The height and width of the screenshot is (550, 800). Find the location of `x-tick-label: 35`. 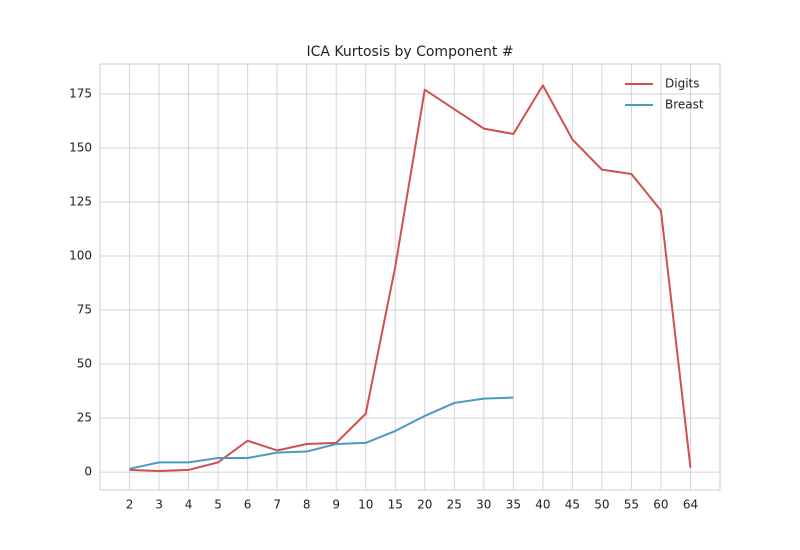

x-tick-label: 35 is located at coordinates (513, 505).